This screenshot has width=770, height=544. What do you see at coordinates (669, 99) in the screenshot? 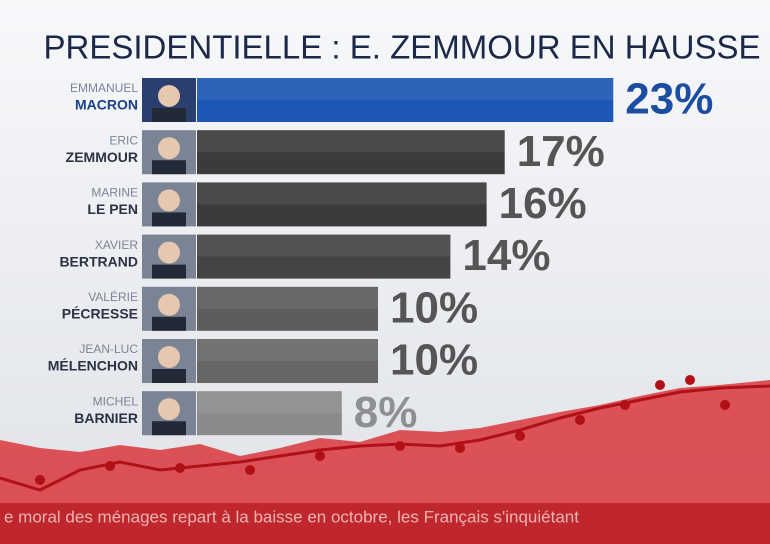
I see `value-label: 23%` at bounding box center [669, 99].